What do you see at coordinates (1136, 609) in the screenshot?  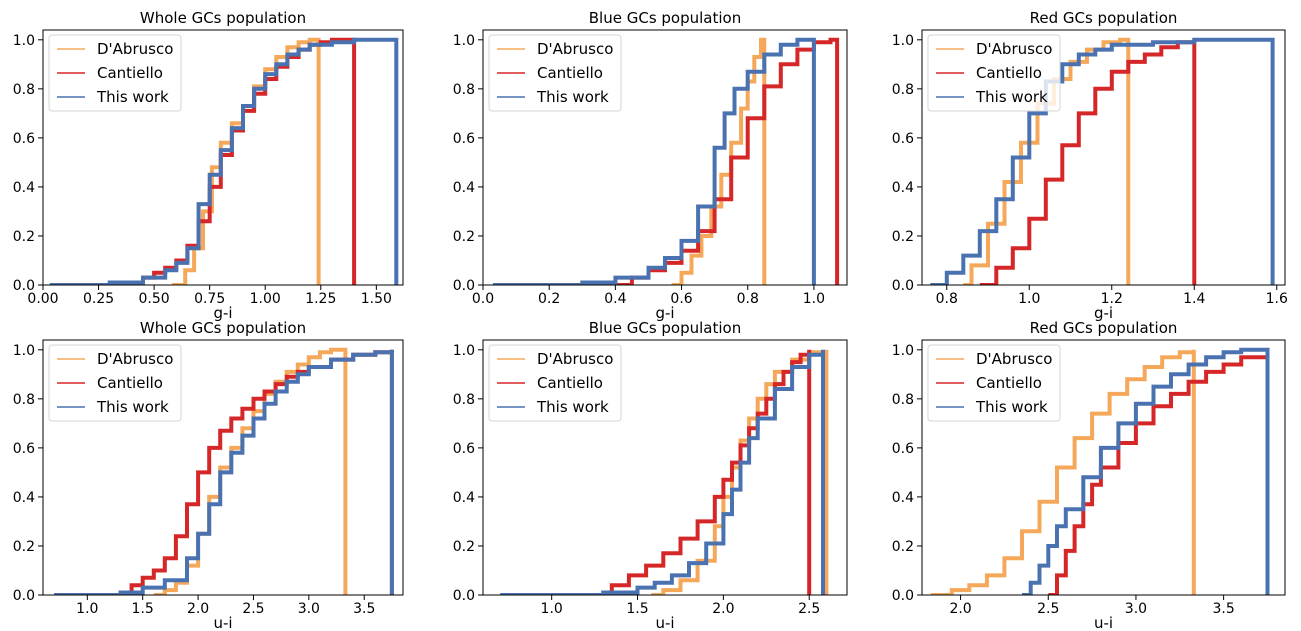 I see `x-tick-label: 3.0` at bounding box center [1136, 609].